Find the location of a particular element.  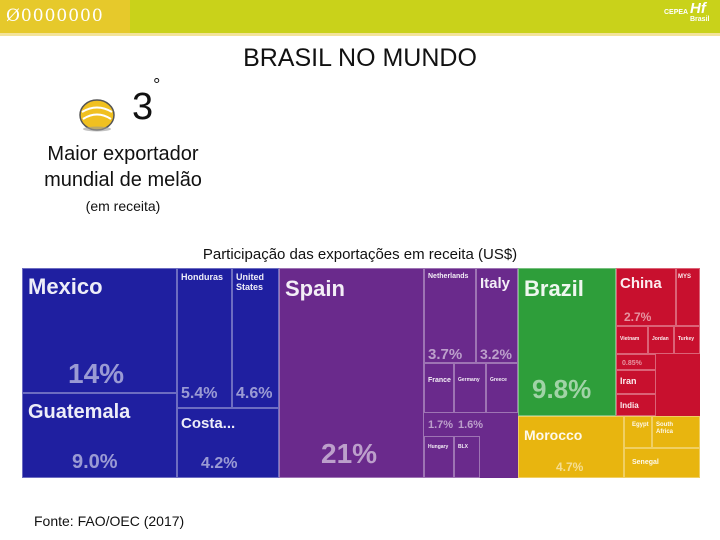

rank-number: 3° is located at coordinates (146, 102).